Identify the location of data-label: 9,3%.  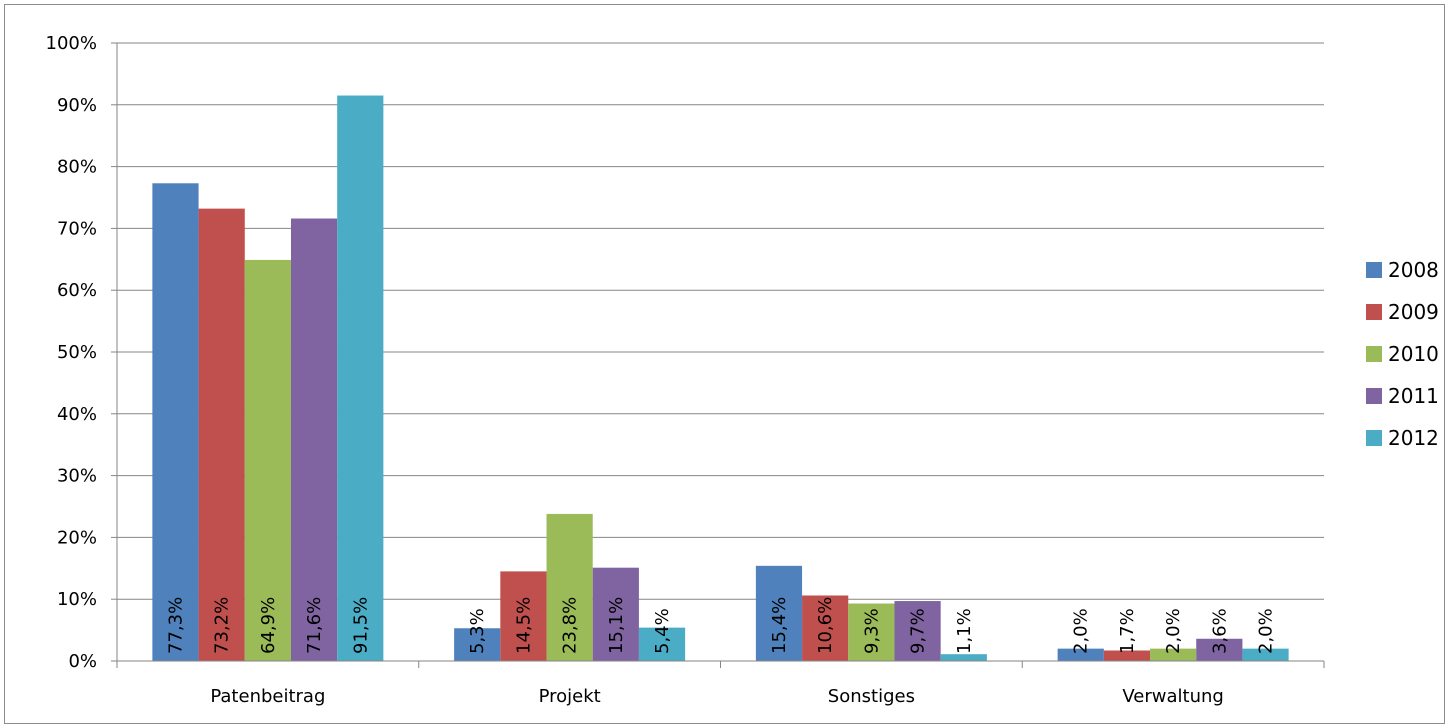
(871, 631).